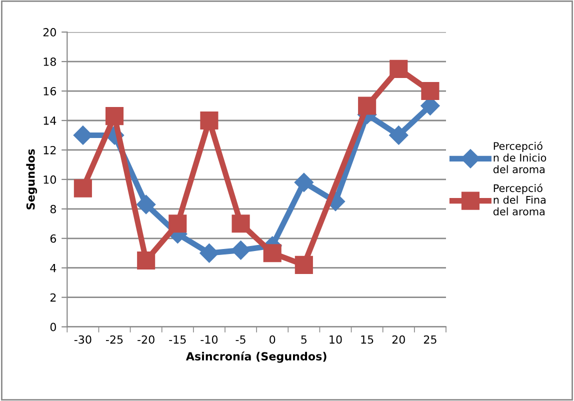  Describe the element at coordinates (53, 327) in the screenshot. I see `y-tick-label: 0` at that location.